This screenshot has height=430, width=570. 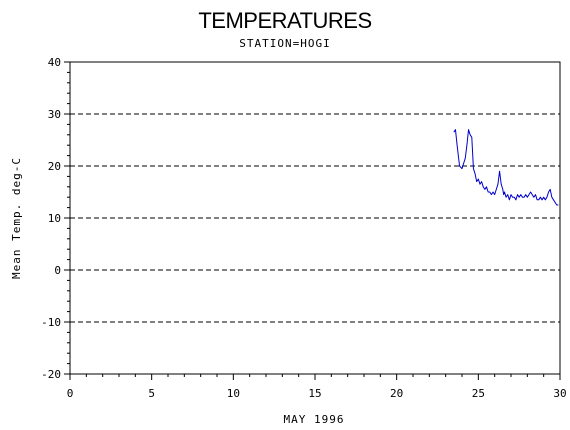 I want to click on y-tick-label: 20, so click(x=54, y=166).